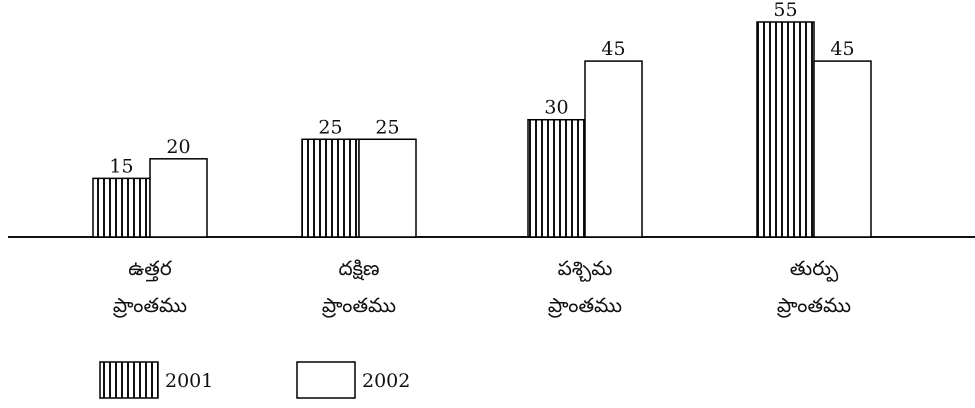 Image resolution: width=975 pixels, height=408 pixels. What do you see at coordinates (121, 166) in the screenshot?
I see `value-label: 15` at bounding box center [121, 166].